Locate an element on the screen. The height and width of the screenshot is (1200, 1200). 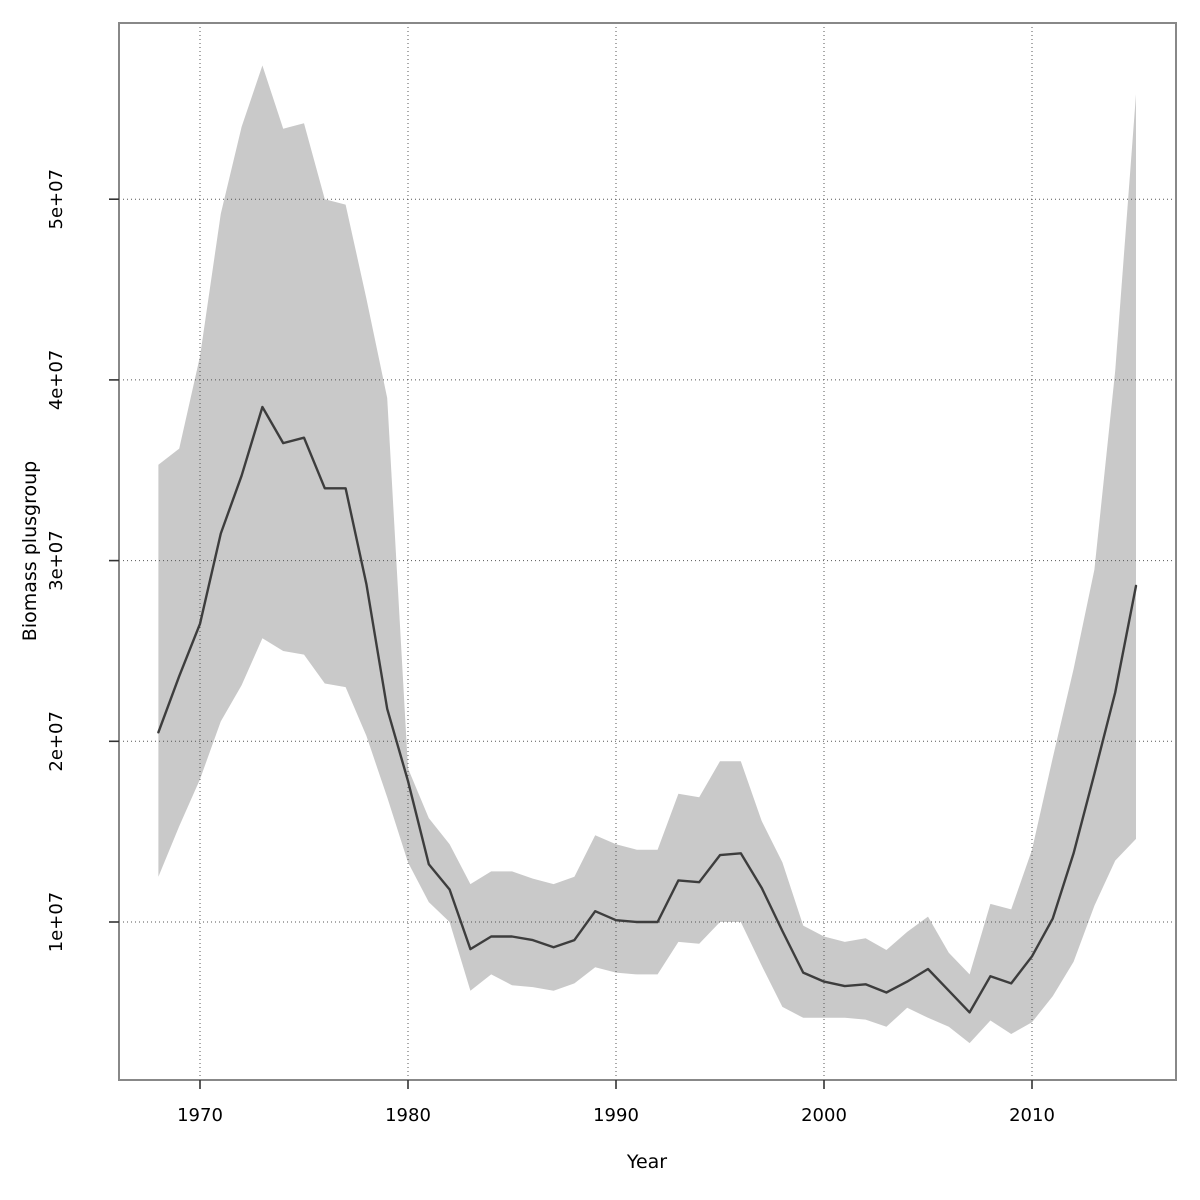
y-tick-label: 5e+07 is located at coordinates (56, 199).